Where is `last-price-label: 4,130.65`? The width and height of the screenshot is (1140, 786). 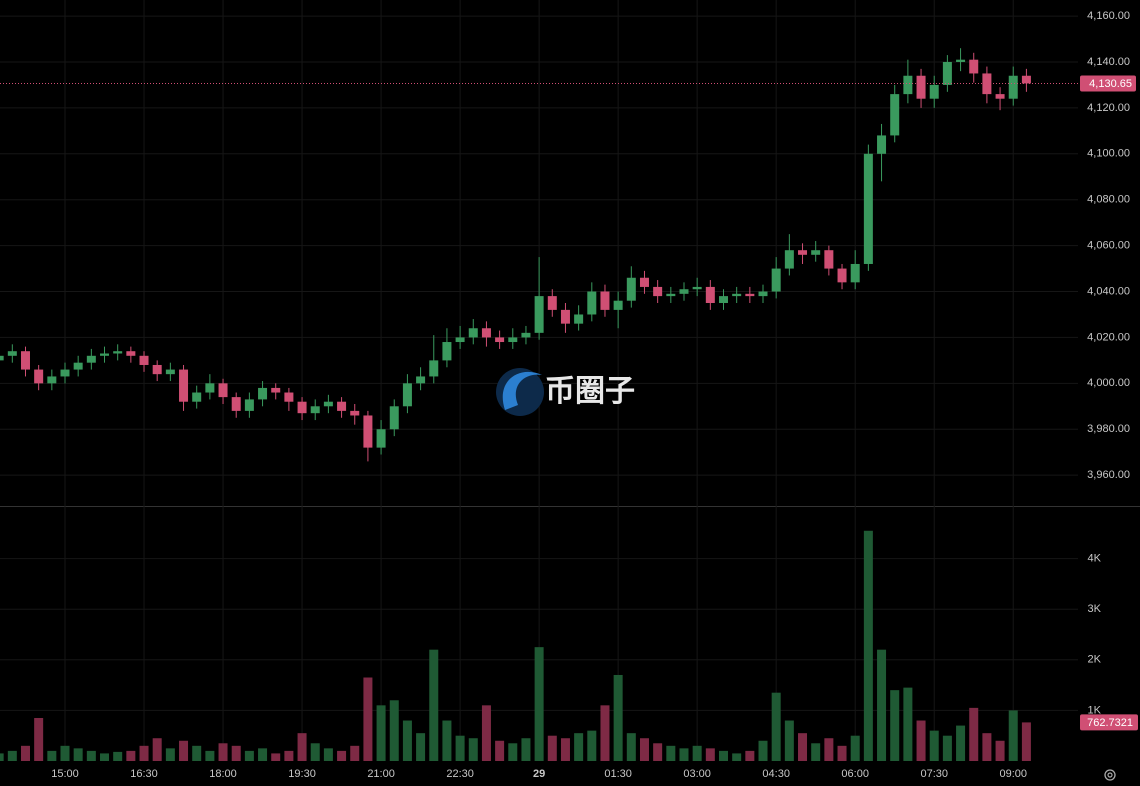
last-price-label: 4,130.65 is located at coordinates (1110, 84).